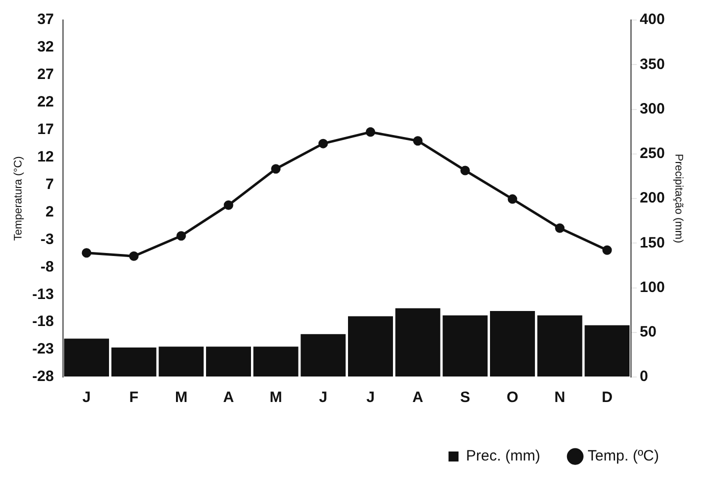  I want to click on y2-axis-title: Precipitação (mm), so click(678, 199).